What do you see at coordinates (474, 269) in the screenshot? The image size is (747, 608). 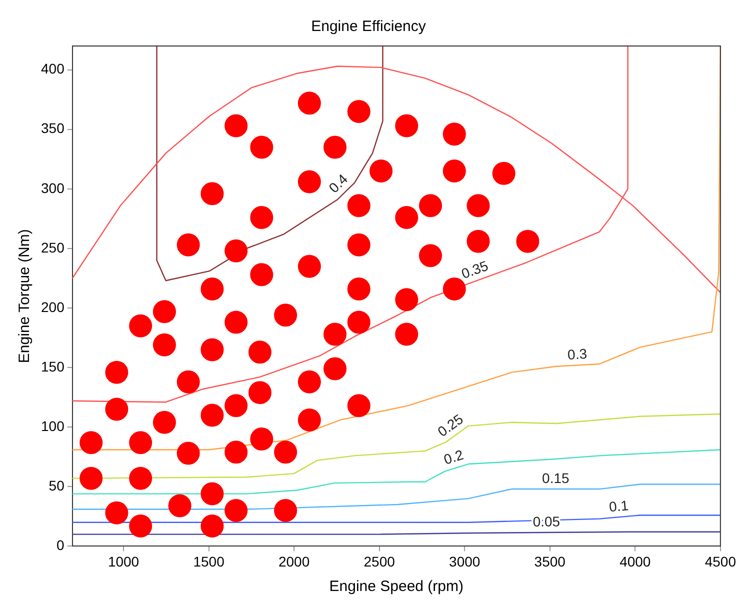 I see `text: 0.35` at bounding box center [474, 269].